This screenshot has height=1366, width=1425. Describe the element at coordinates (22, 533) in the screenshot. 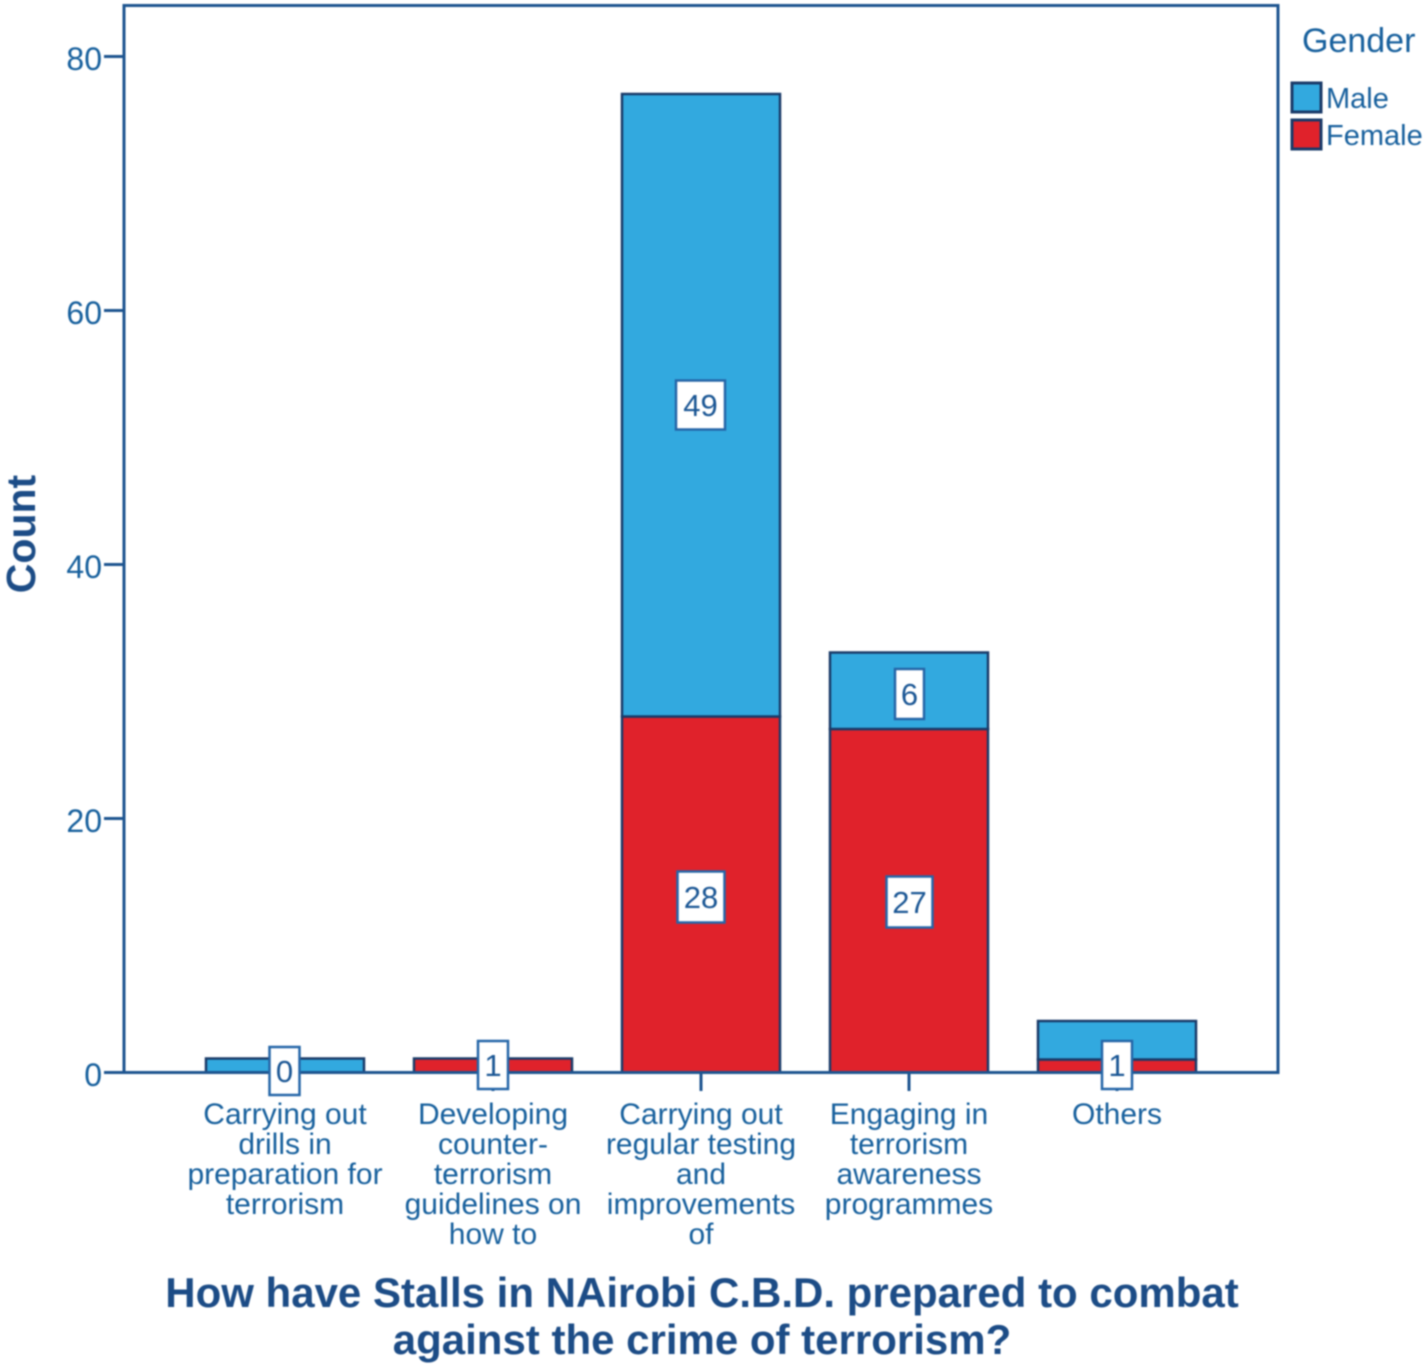

I see `svg-text: Count` at that location.